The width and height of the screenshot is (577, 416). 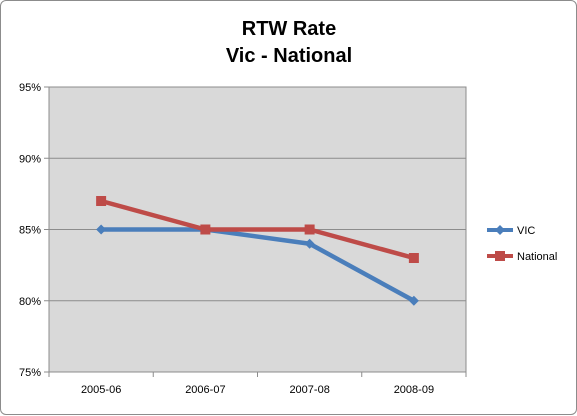 I want to click on y-tick-label: 80%, so click(x=30, y=302).